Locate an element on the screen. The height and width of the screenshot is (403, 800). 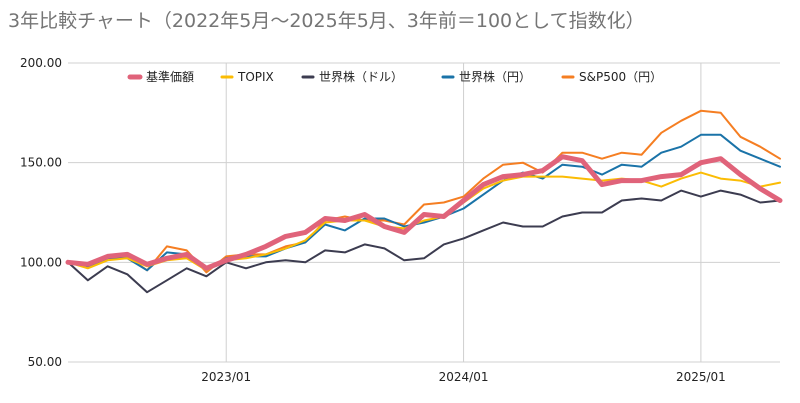
x-tick-label: 2024/01 is located at coordinates (464, 377).